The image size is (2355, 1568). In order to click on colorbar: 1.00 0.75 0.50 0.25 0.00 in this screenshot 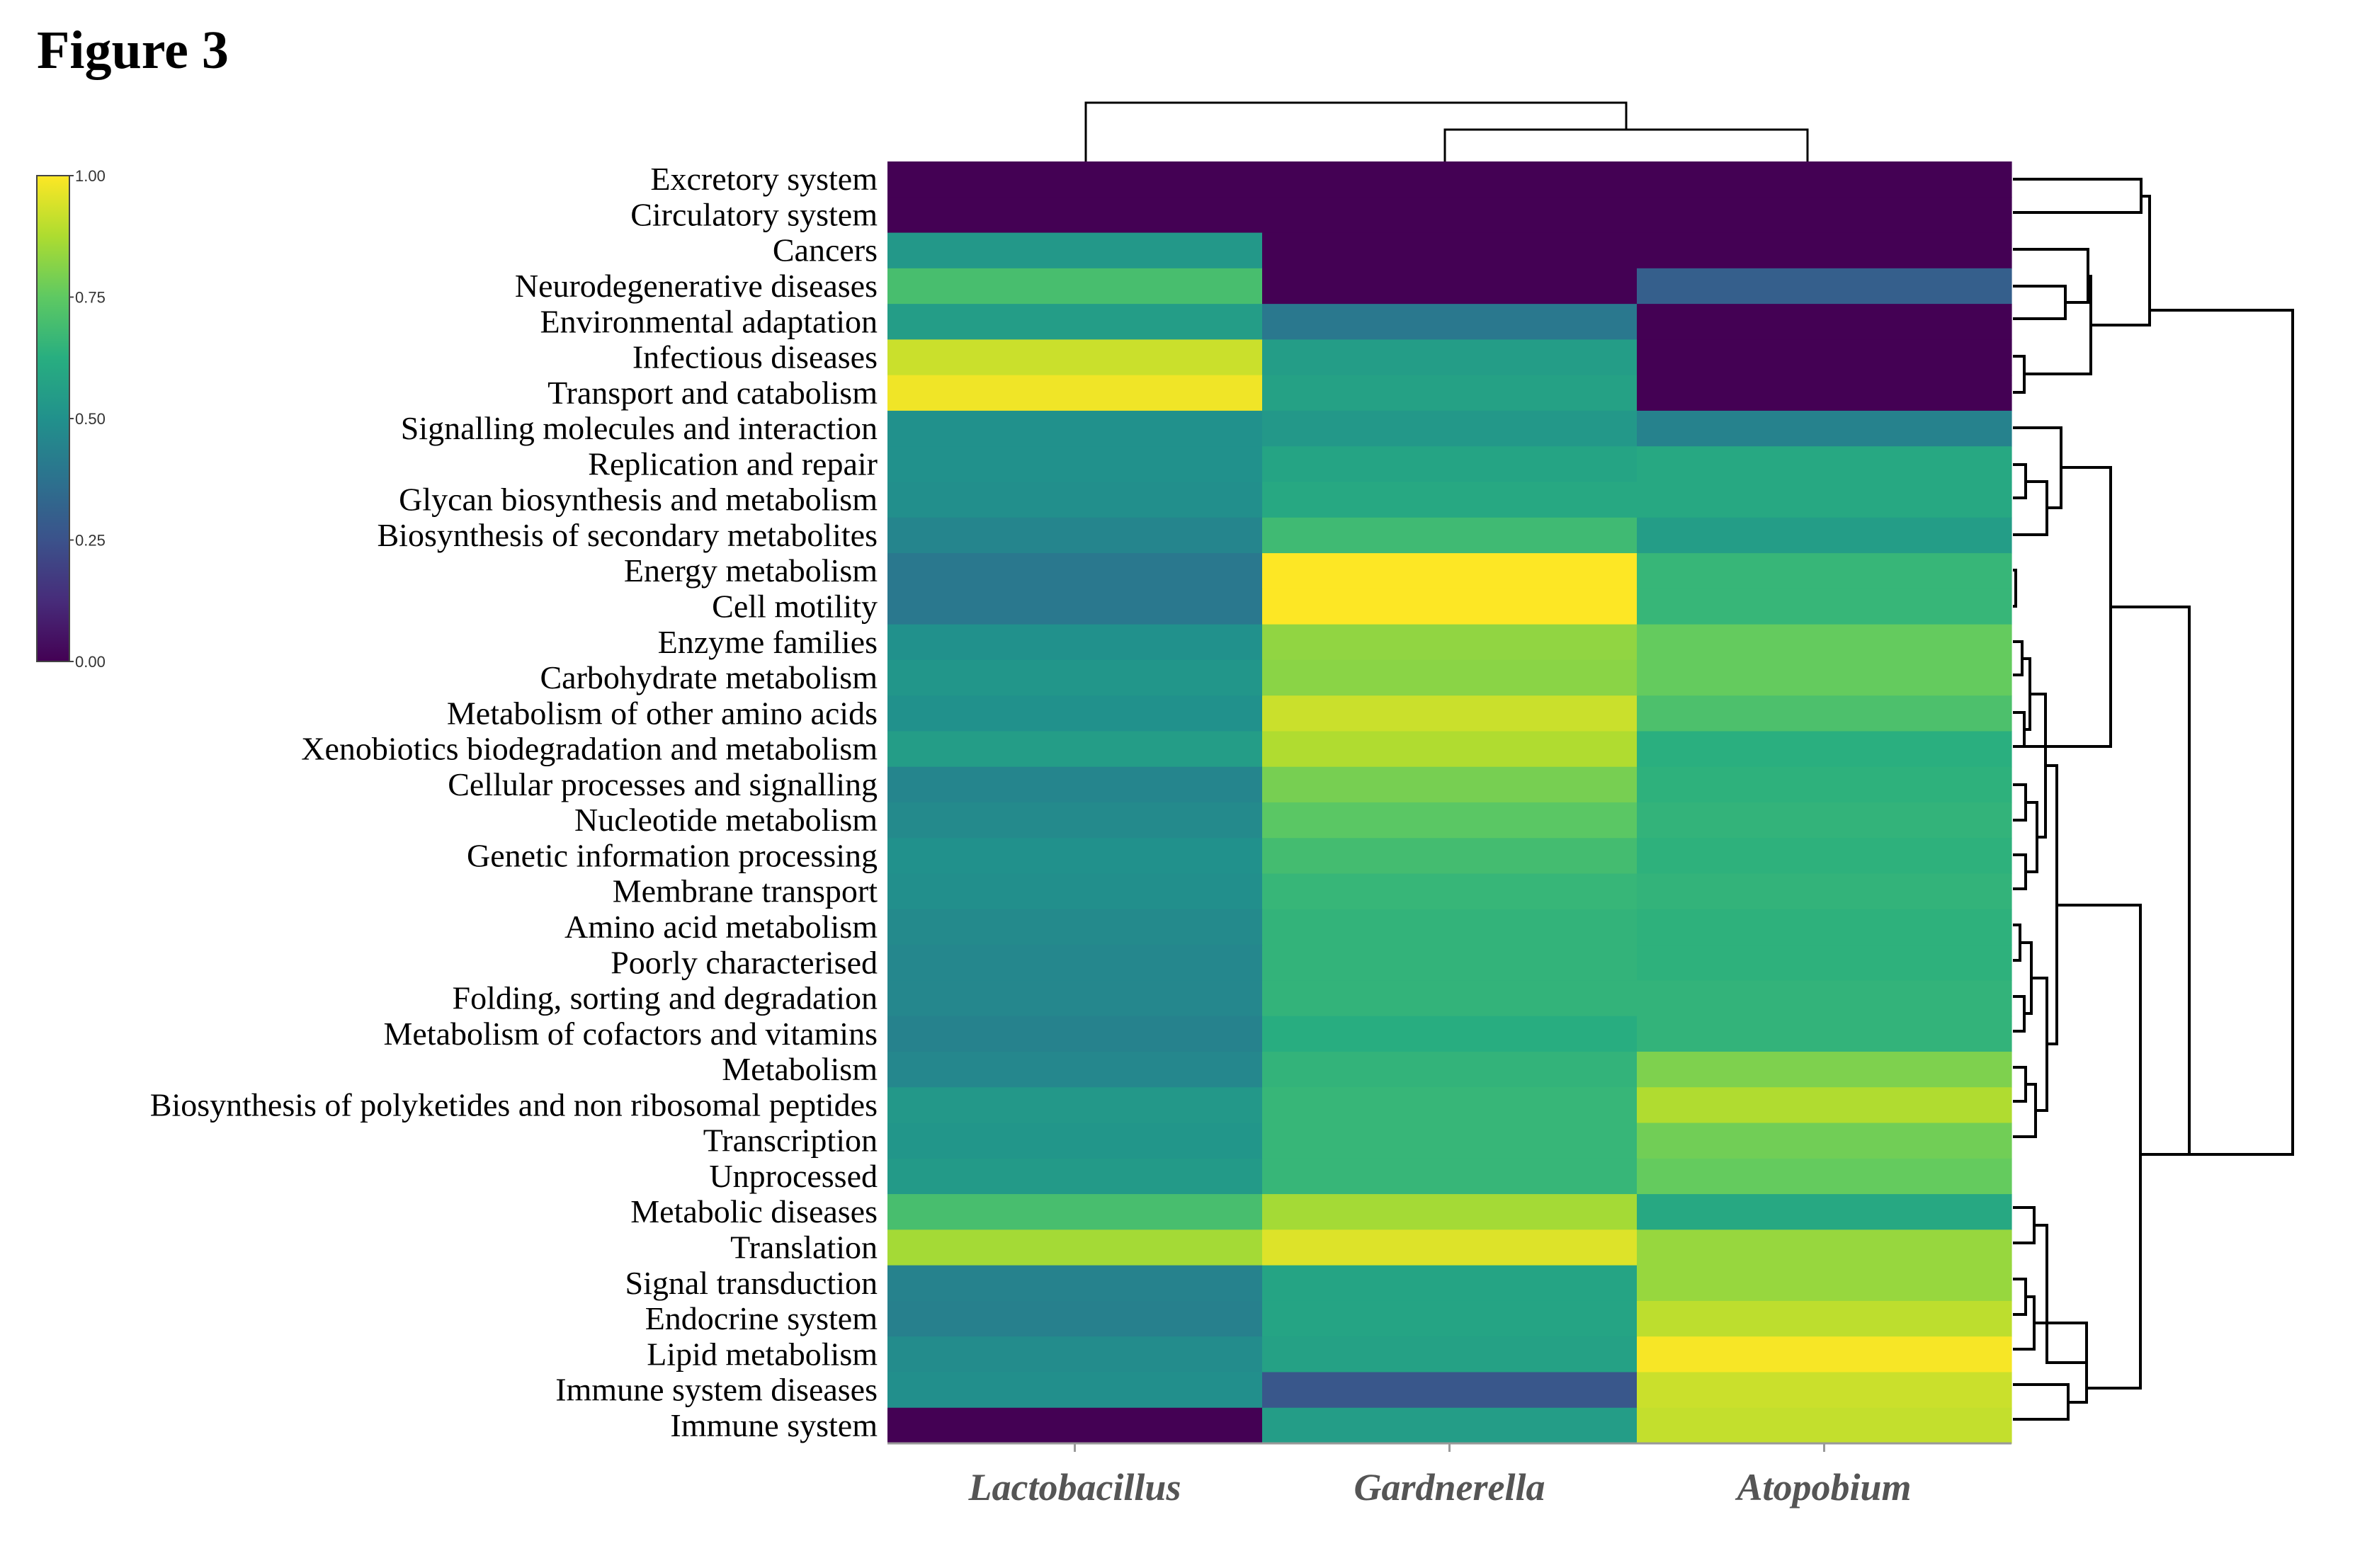, I will do `click(71, 419)`.